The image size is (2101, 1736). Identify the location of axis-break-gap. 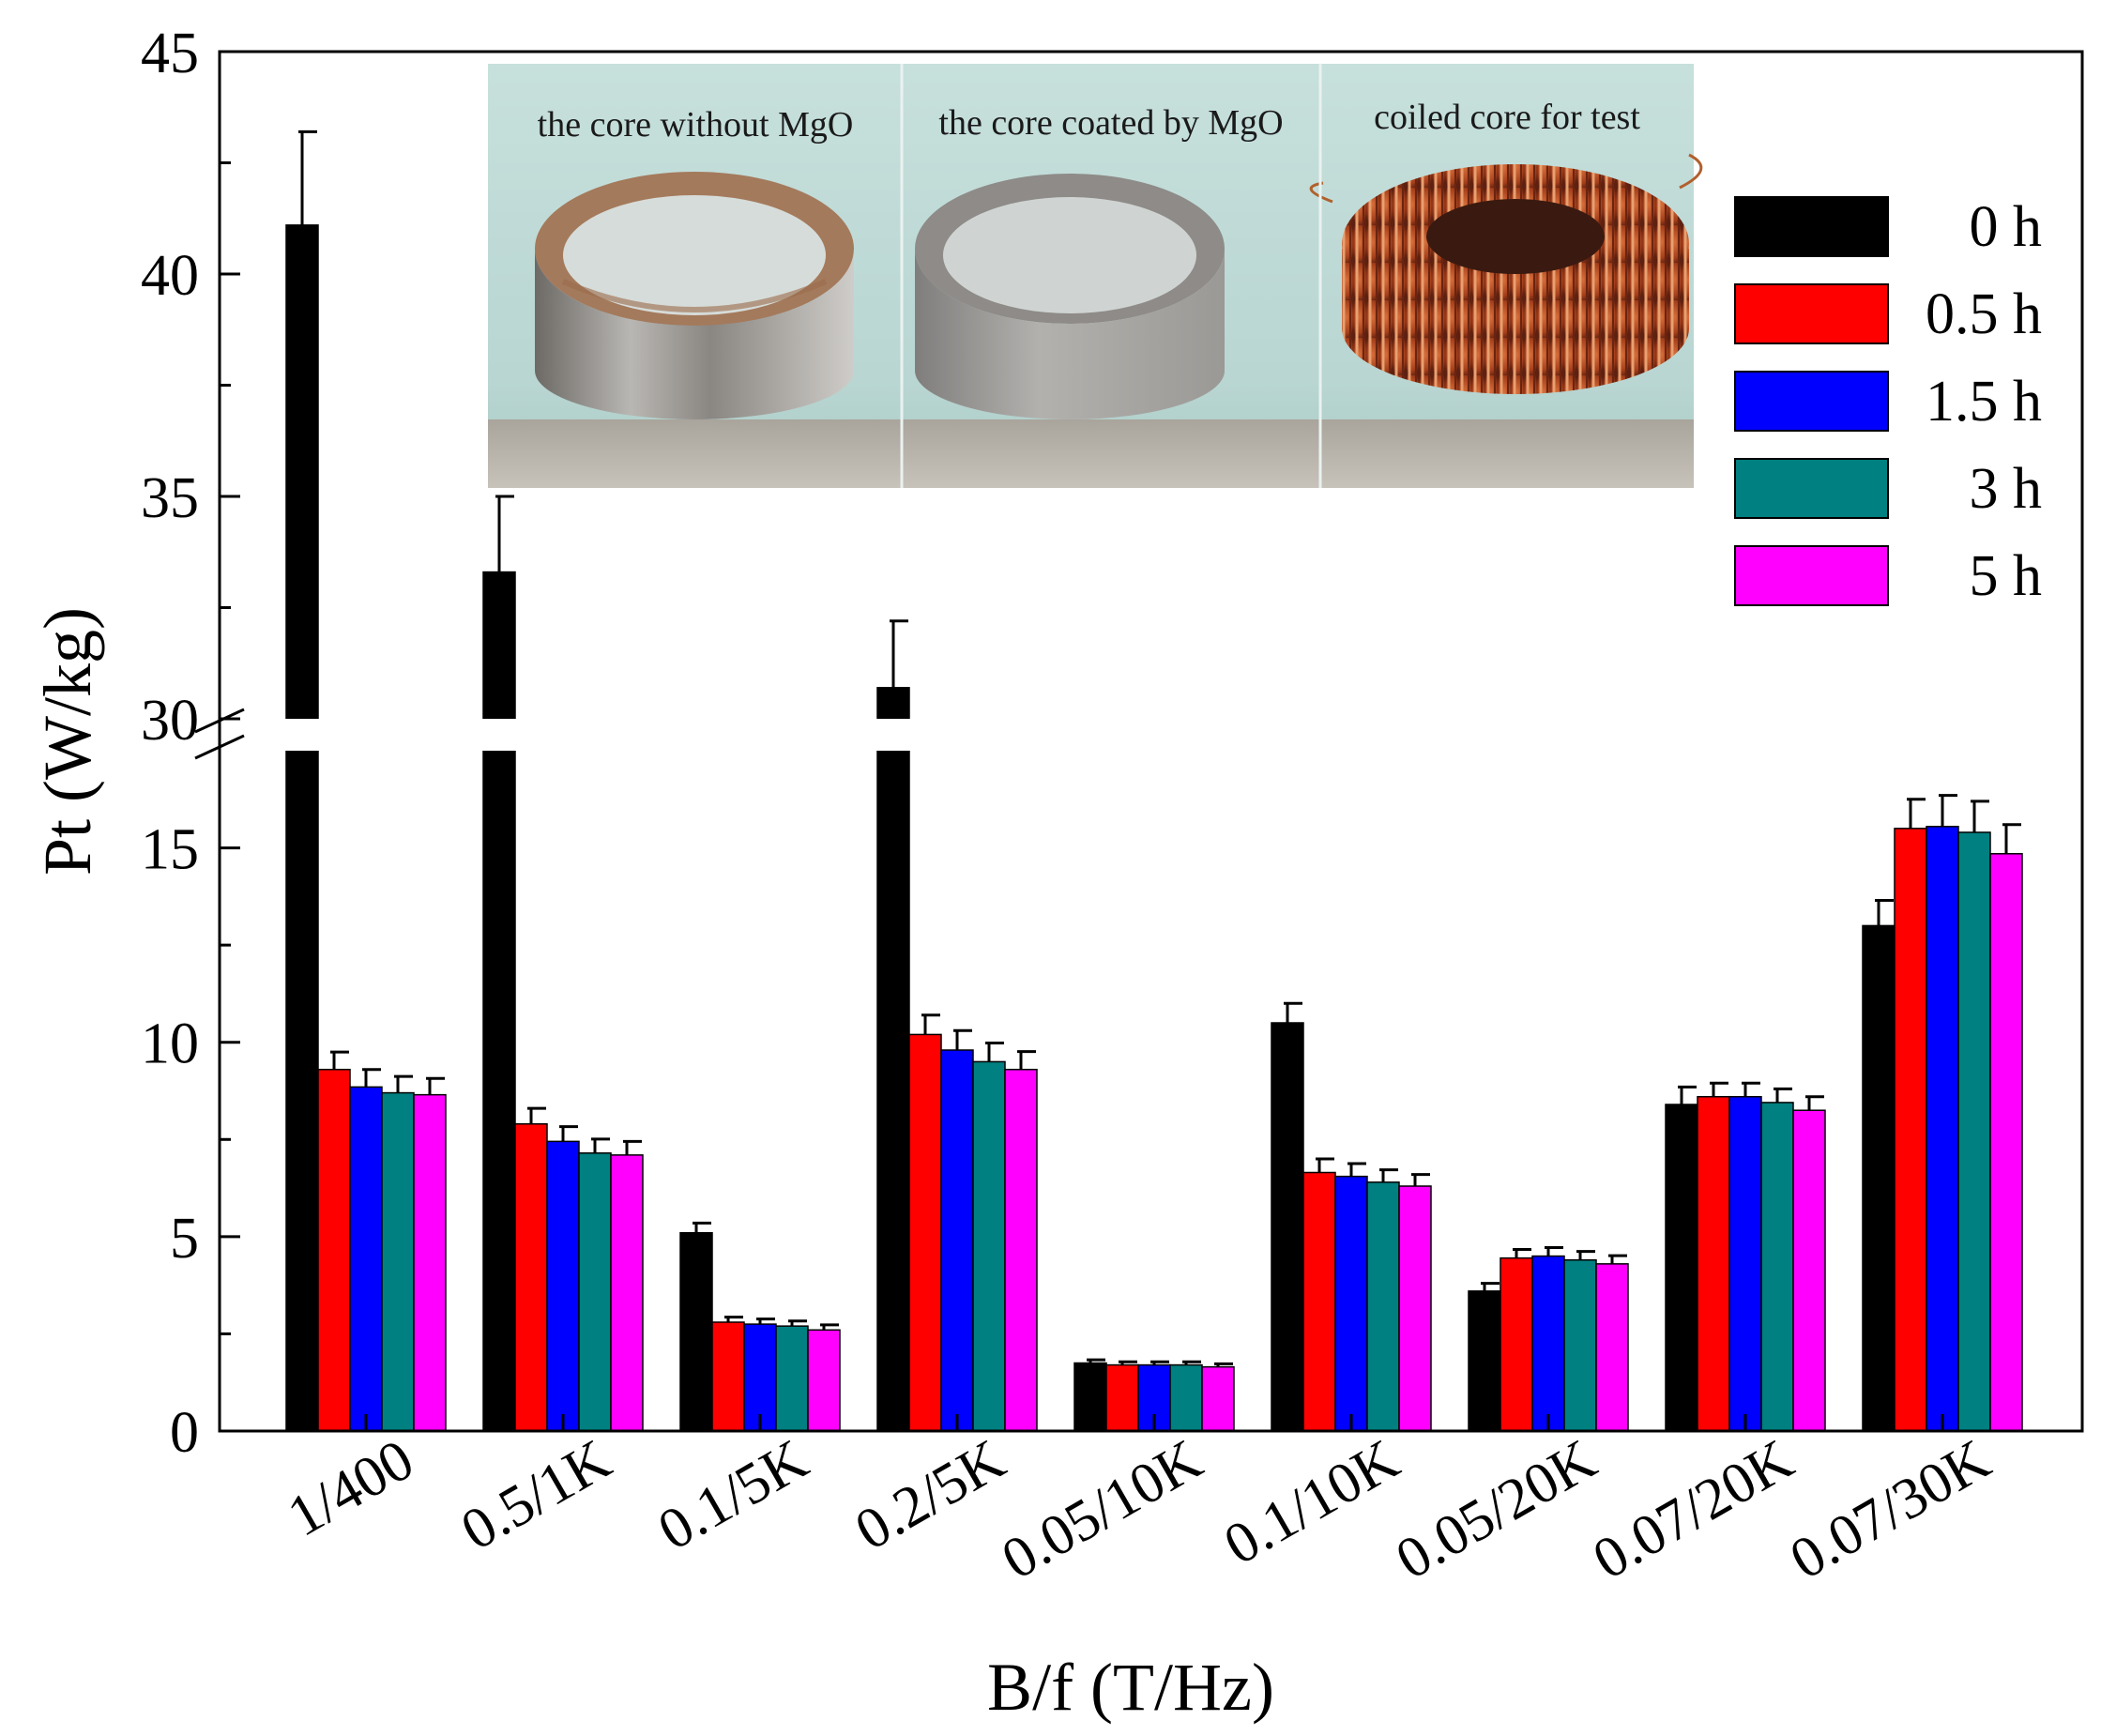
(1150, 735).